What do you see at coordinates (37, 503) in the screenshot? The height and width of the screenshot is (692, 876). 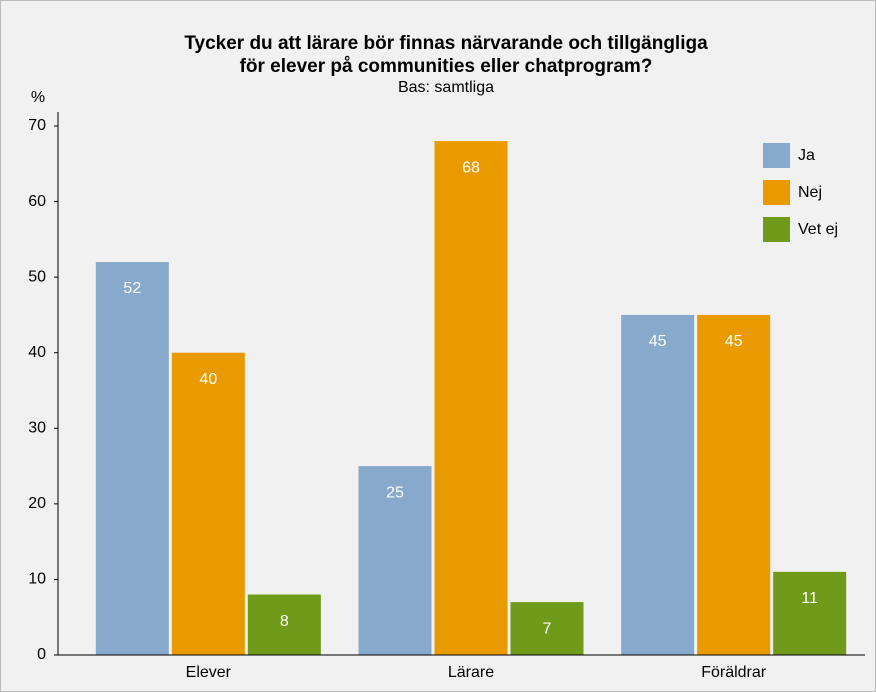 I see `y-tick-label: 20` at bounding box center [37, 503].